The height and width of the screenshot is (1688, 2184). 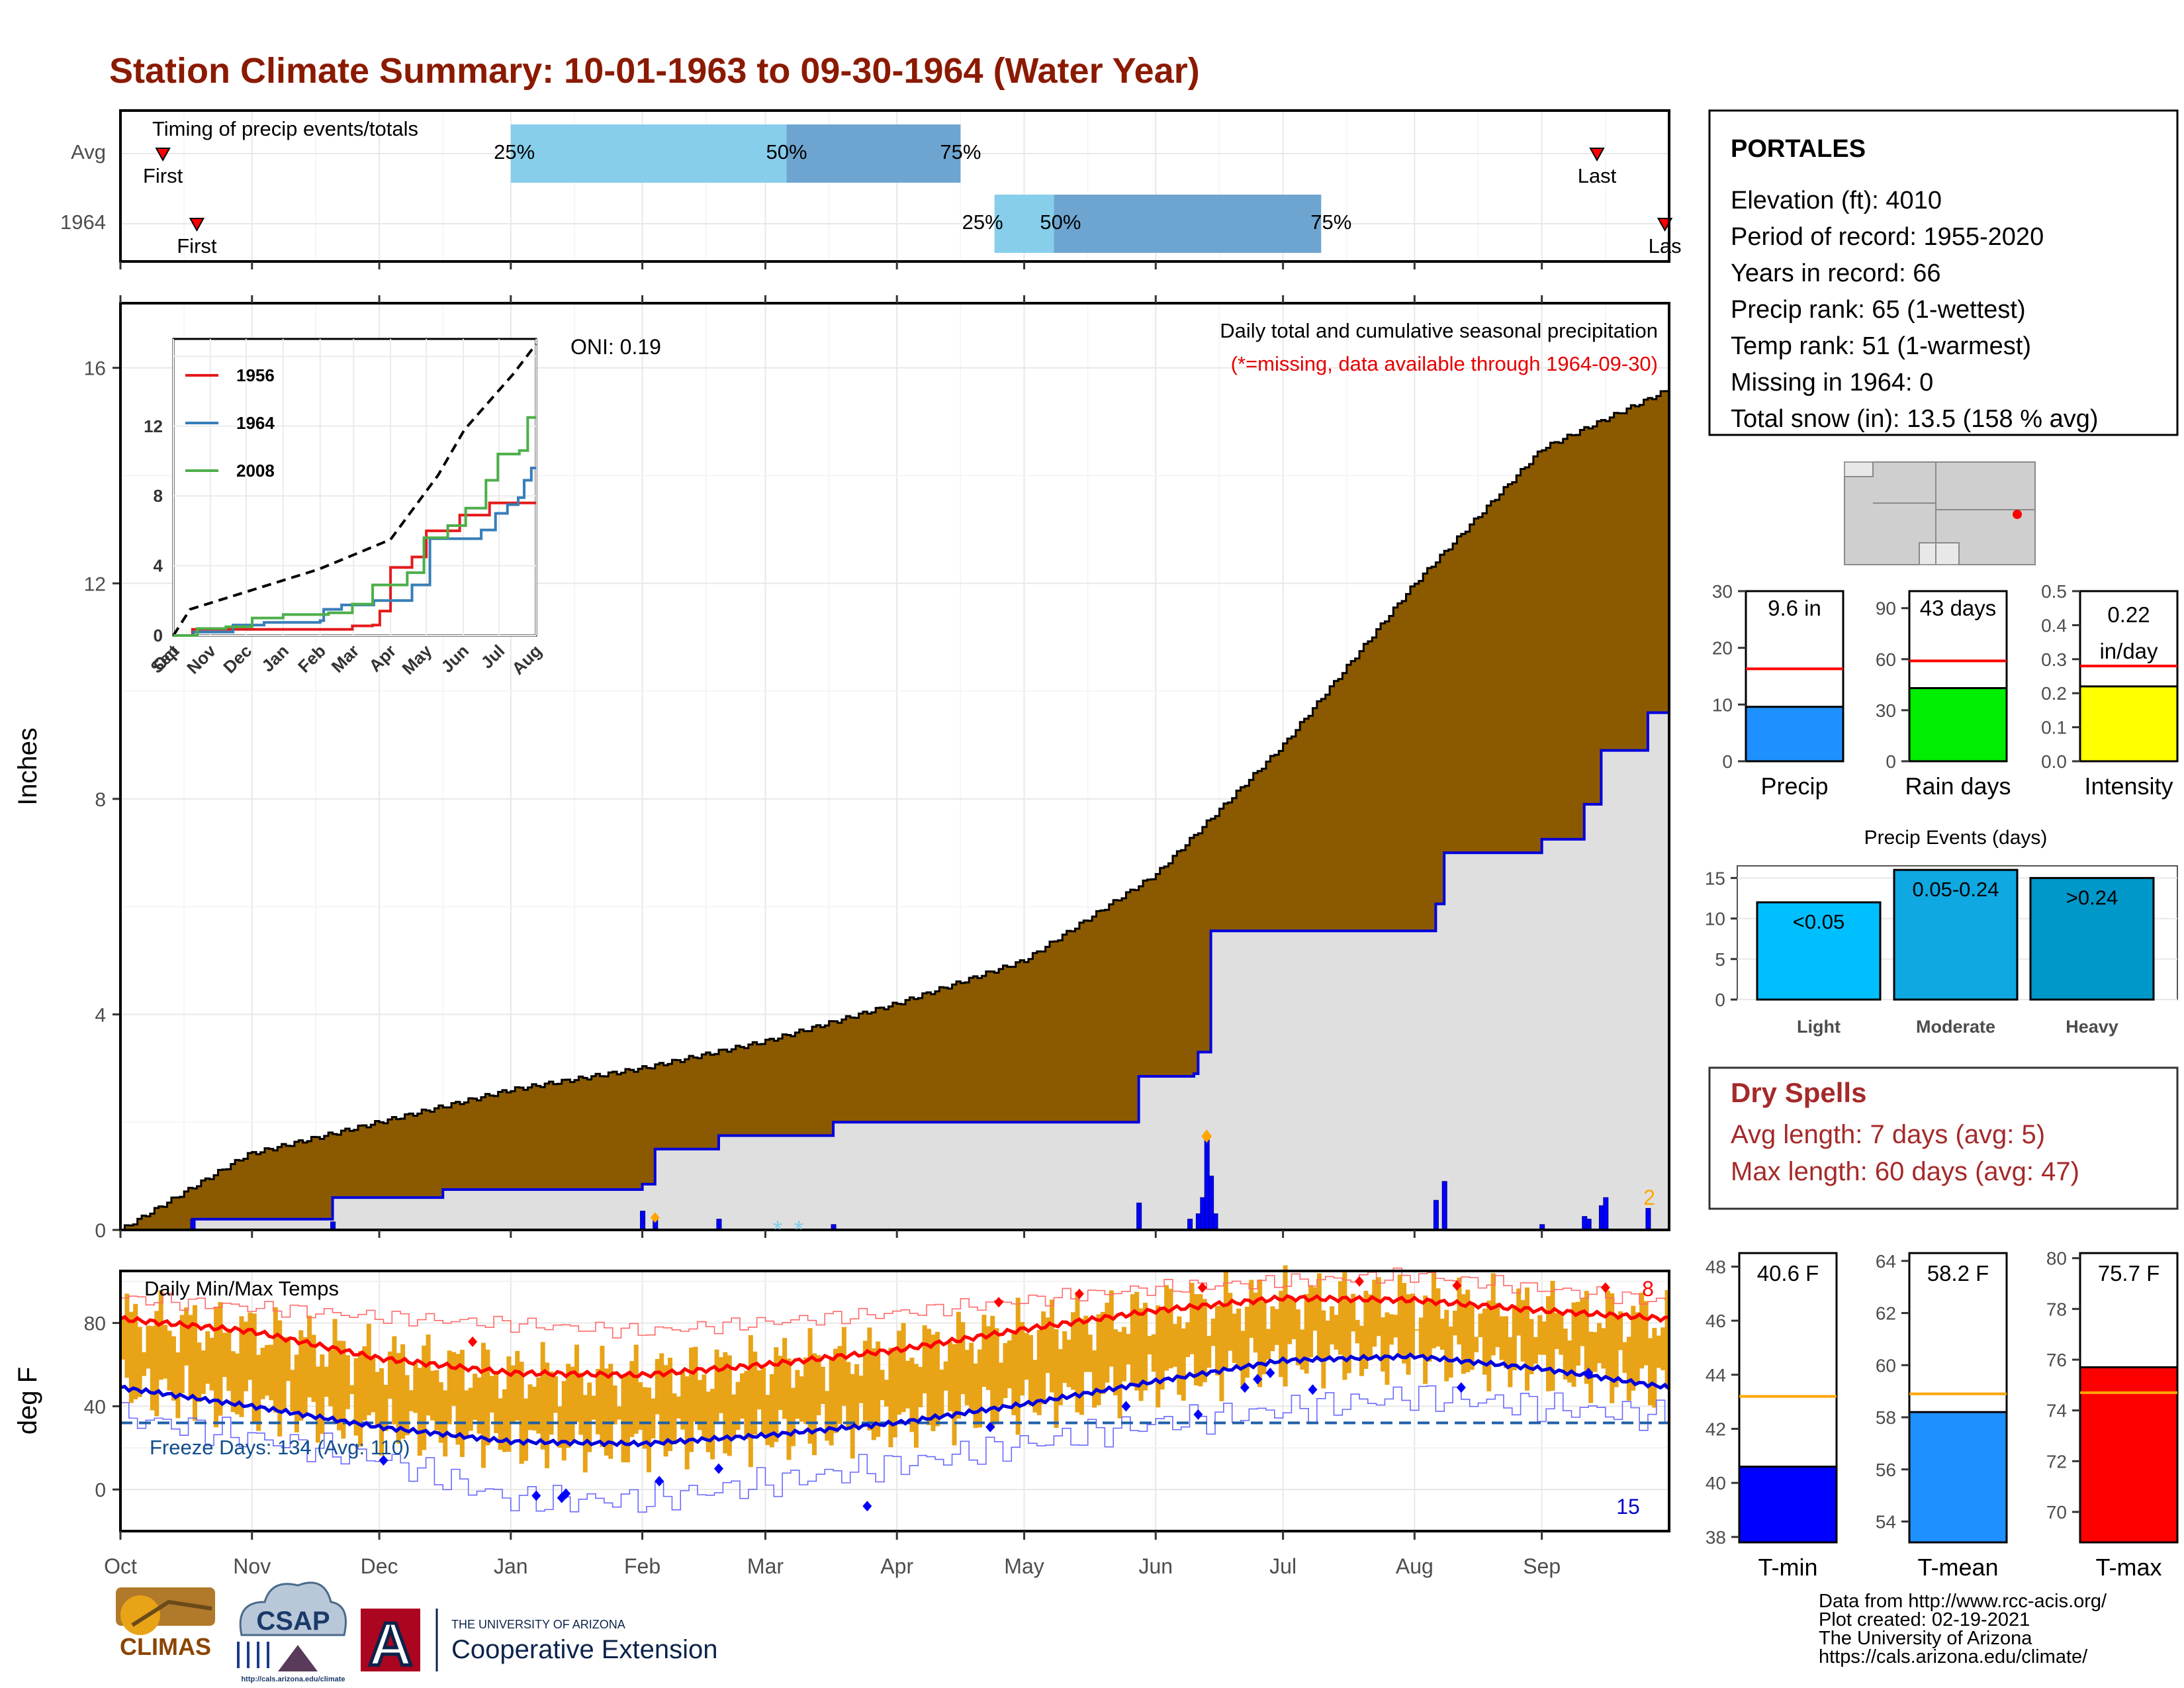 What do you see at coordinates (2056, 1309) in the screenshot?
I see `y-tick-label: 78` at bounding box center [2056, 1309].